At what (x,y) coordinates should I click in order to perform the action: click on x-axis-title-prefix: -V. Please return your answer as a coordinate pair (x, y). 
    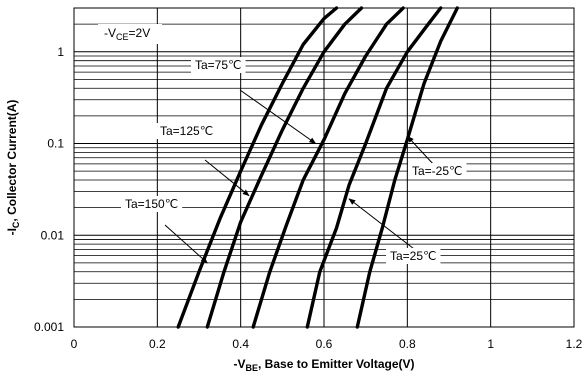
    Looking at the image, I should click on (240, 364).